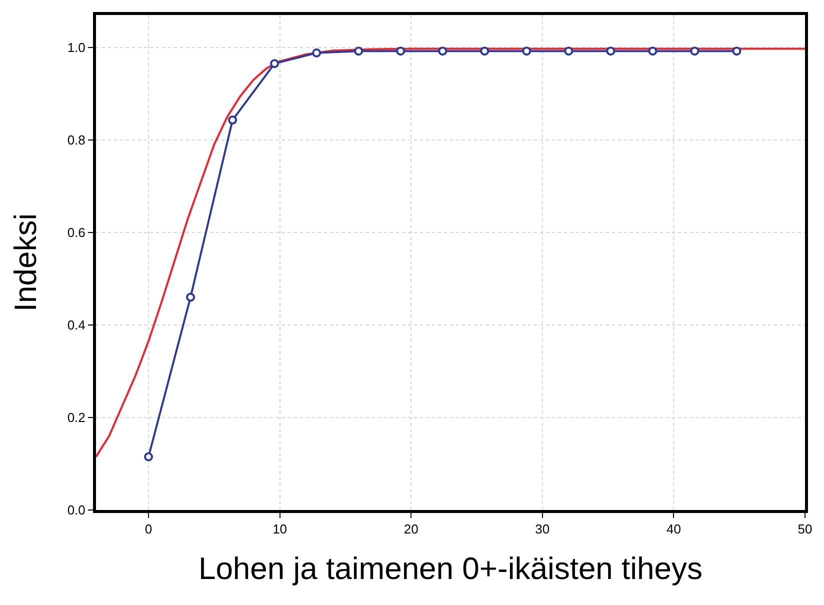  Describe the element at coordinates (450, 568) in the screenshot. I see `x-axis-title: Lohen ja taimenen 0+-ikäisten tiheys` at that location.